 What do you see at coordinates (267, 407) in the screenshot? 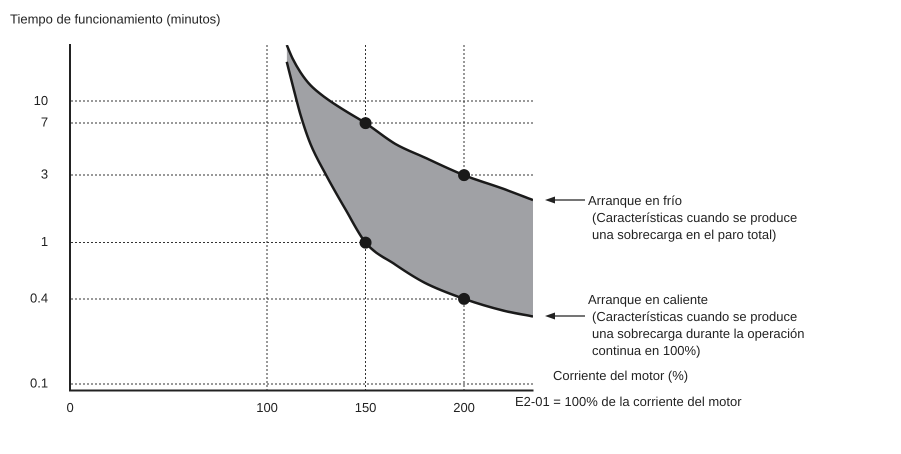
I see `x-tick-label: 100` at bounding box center [267, 407].